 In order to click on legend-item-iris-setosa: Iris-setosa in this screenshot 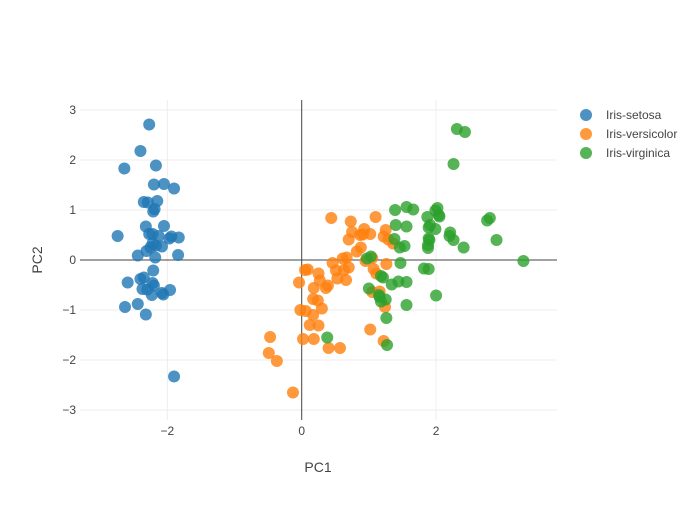, I will do `click(621, 115)`.